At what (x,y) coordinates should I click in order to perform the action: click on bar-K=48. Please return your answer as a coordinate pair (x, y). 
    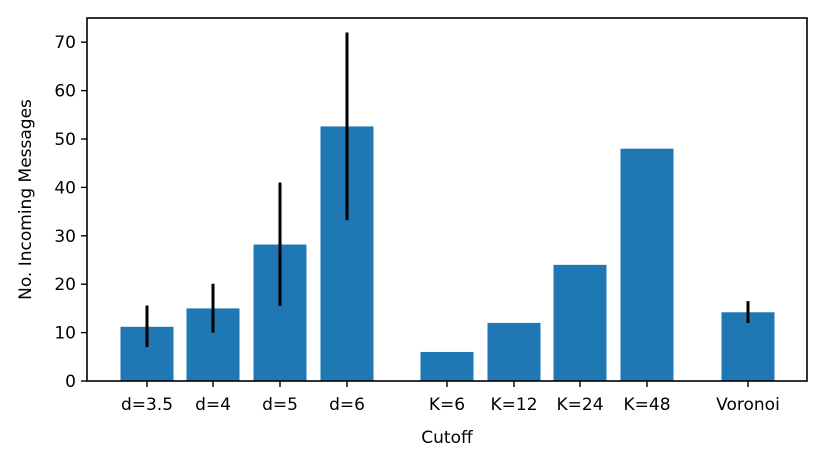
    Looking at the image, I should click on (647, 264).